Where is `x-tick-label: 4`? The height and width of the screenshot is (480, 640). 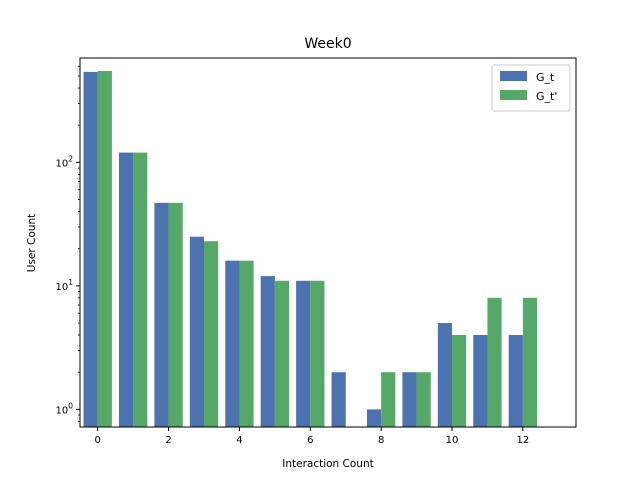
x-tick-label: 4 is located at coordinates (239, 440).